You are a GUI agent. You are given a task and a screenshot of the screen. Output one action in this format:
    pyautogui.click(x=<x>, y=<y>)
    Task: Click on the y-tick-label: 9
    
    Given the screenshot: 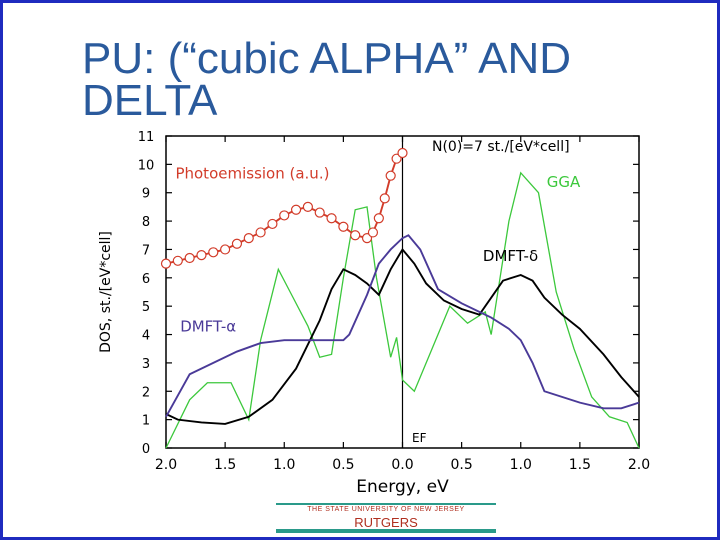 What is the action you would take?
    pyautogui.click(x=146, y=194)
    